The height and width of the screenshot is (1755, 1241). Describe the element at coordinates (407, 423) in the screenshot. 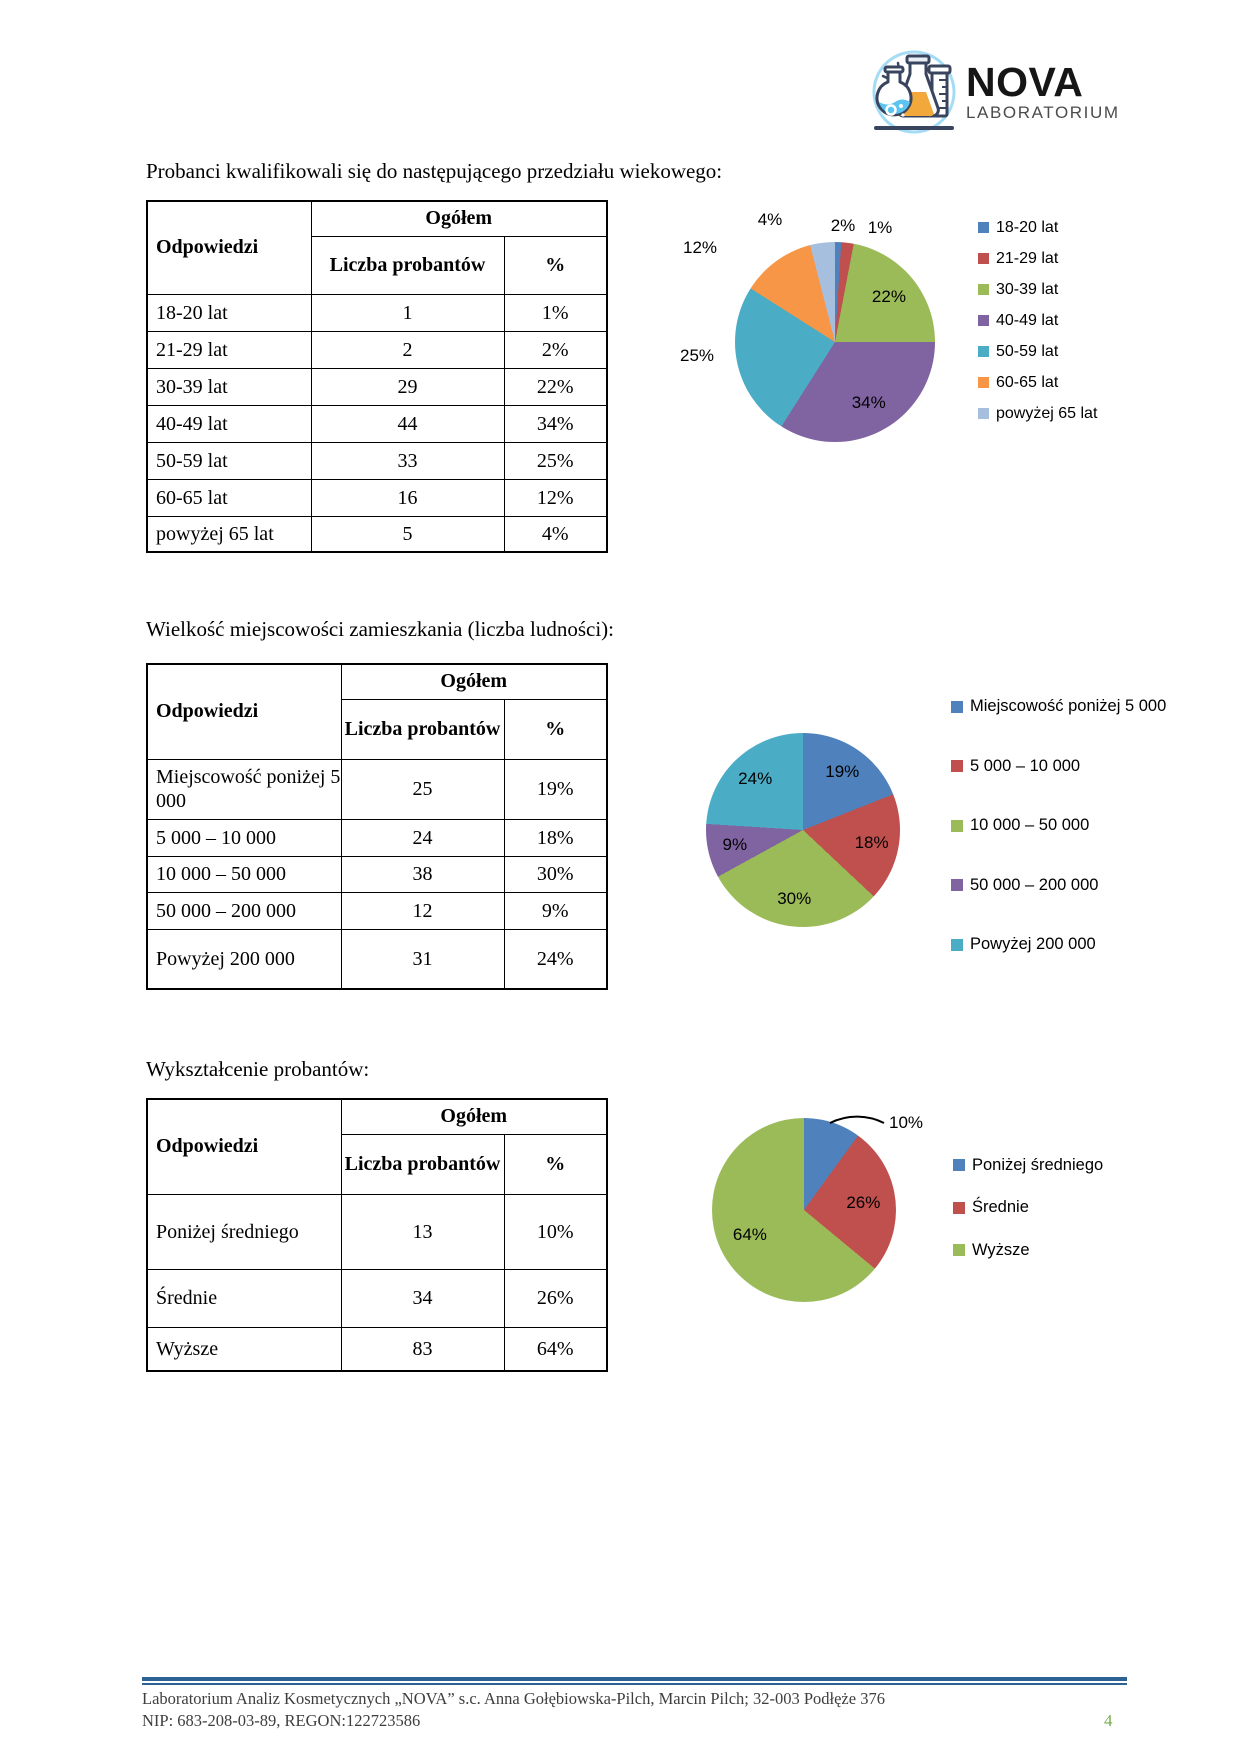

I see `table-cell: 44` at that location.